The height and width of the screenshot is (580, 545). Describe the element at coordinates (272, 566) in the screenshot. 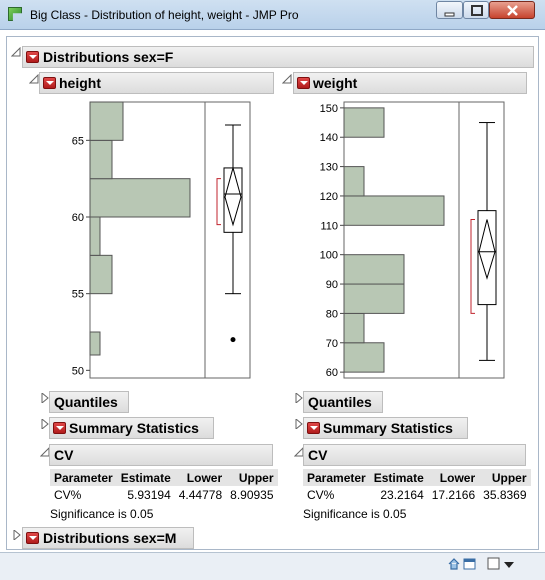

I see `status-bar` at that location.